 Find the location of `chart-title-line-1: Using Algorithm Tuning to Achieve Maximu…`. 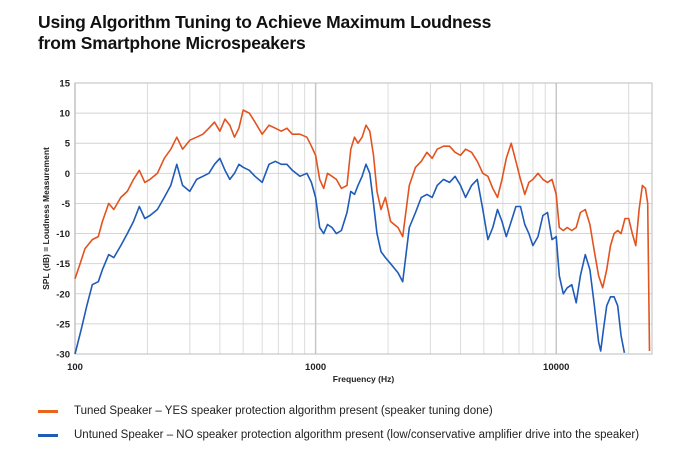

chart-title-line-1: Using Algorithm Tuning to Achieve Maximu… is located at coordinates (265, 22).